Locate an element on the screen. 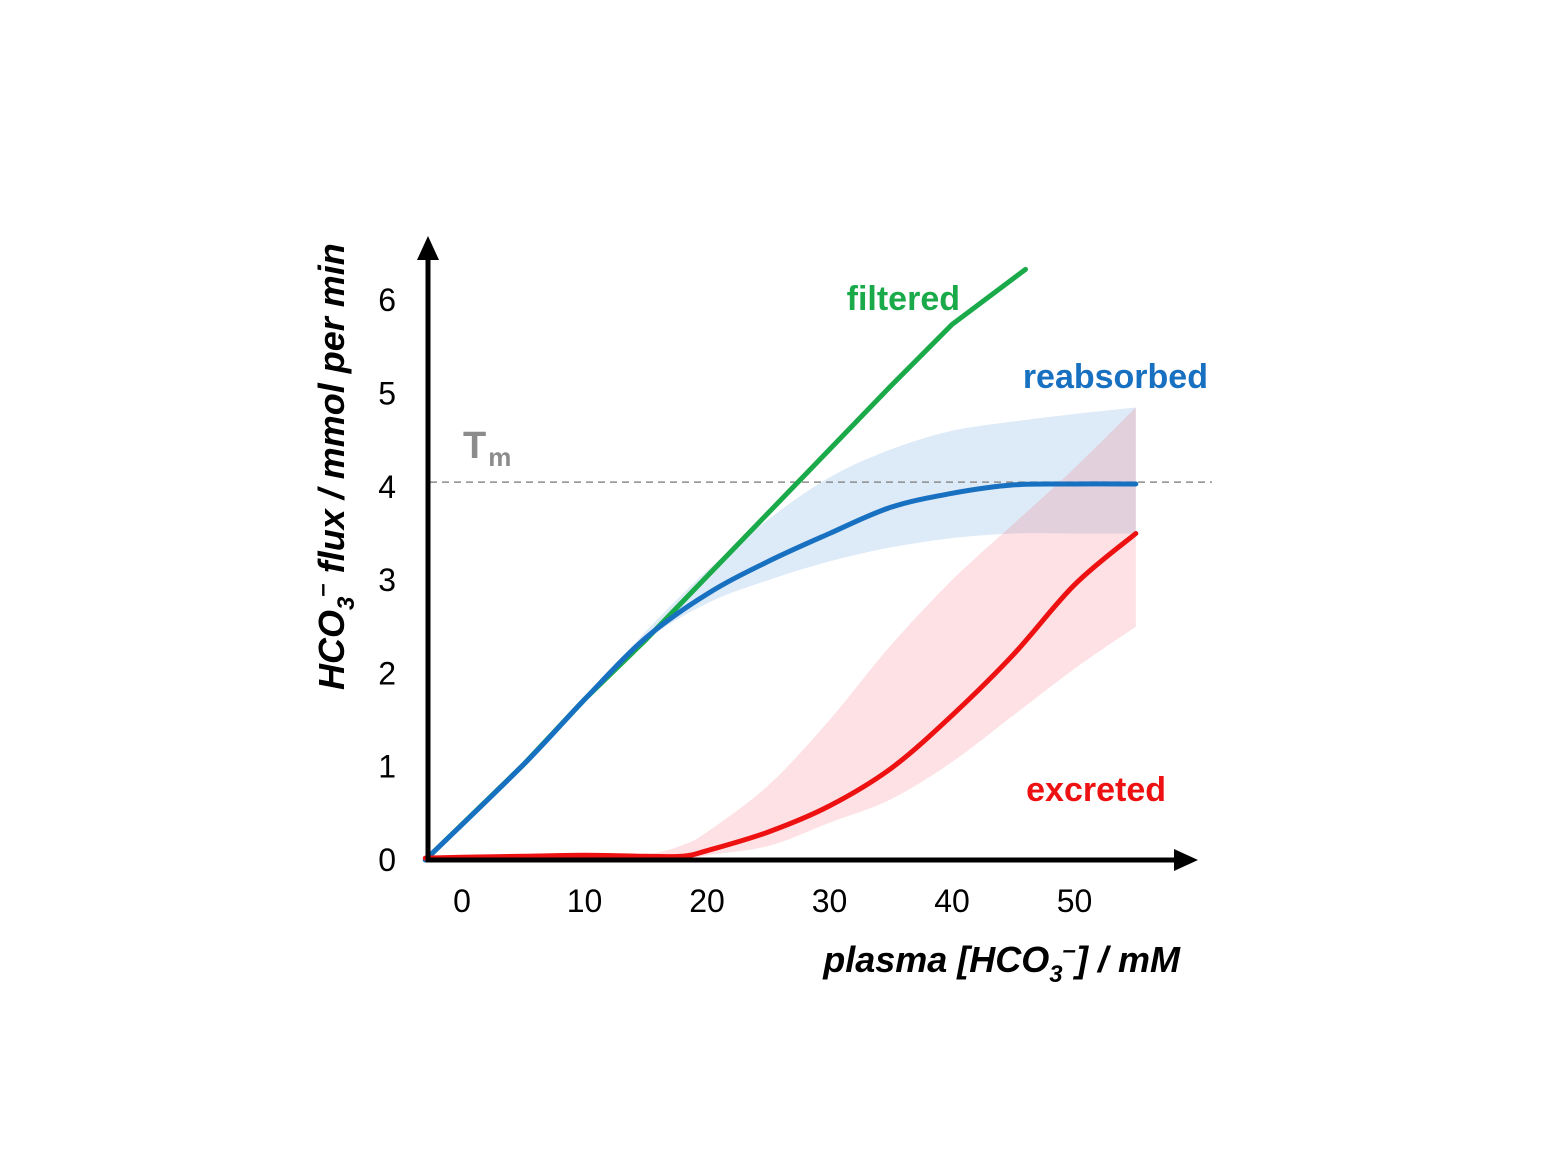 This screenshot has width=1557, height=1168. y-axis-title: HCO3– flux / mmol per min is located at coordinates (334, 466).